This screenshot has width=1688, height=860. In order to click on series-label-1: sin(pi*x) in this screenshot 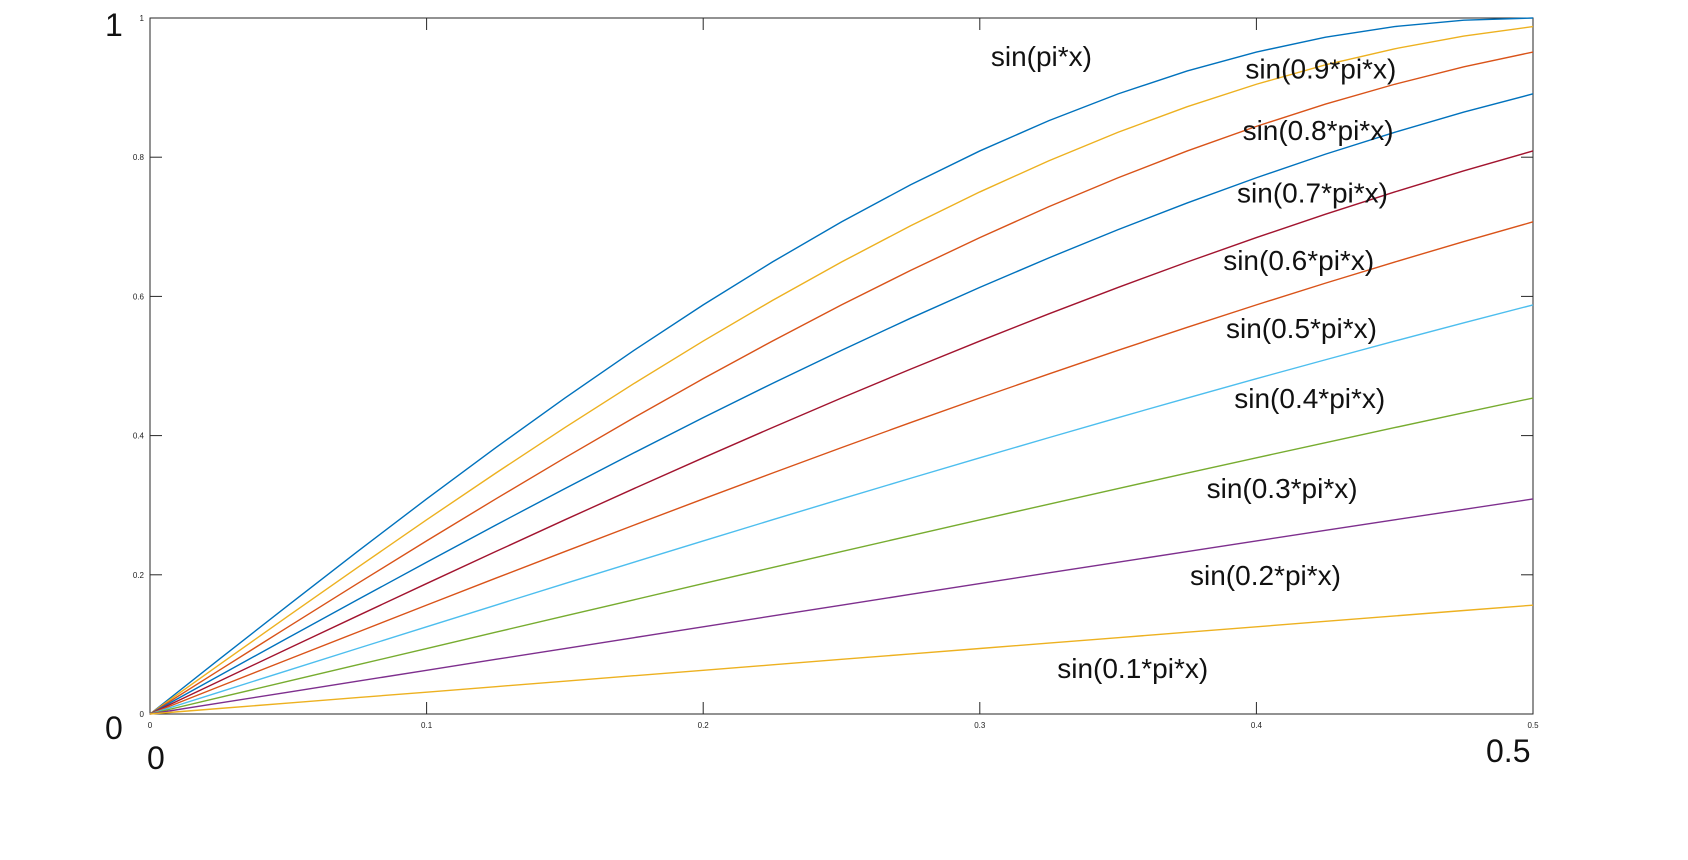, I will do `click(1041, 56)`.